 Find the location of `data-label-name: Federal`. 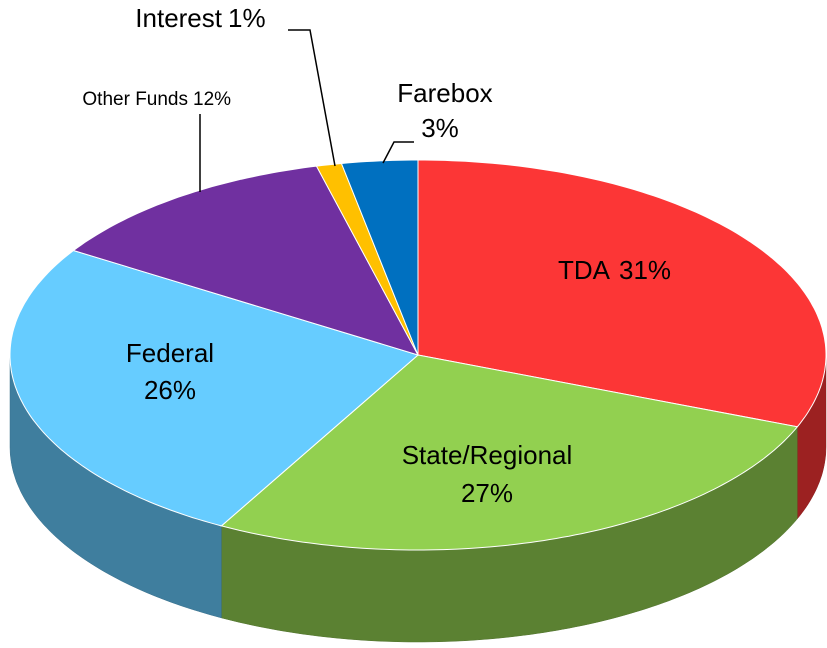

data-label-name: Federal is located at coordinates (170, 353).